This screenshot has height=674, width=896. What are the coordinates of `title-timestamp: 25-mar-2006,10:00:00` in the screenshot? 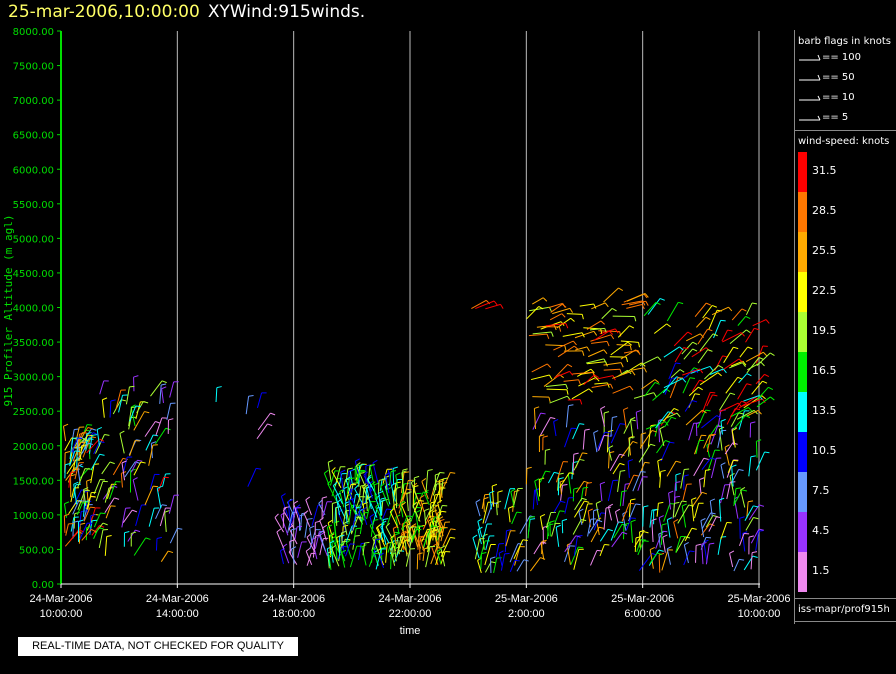 It's located at (104, 12).